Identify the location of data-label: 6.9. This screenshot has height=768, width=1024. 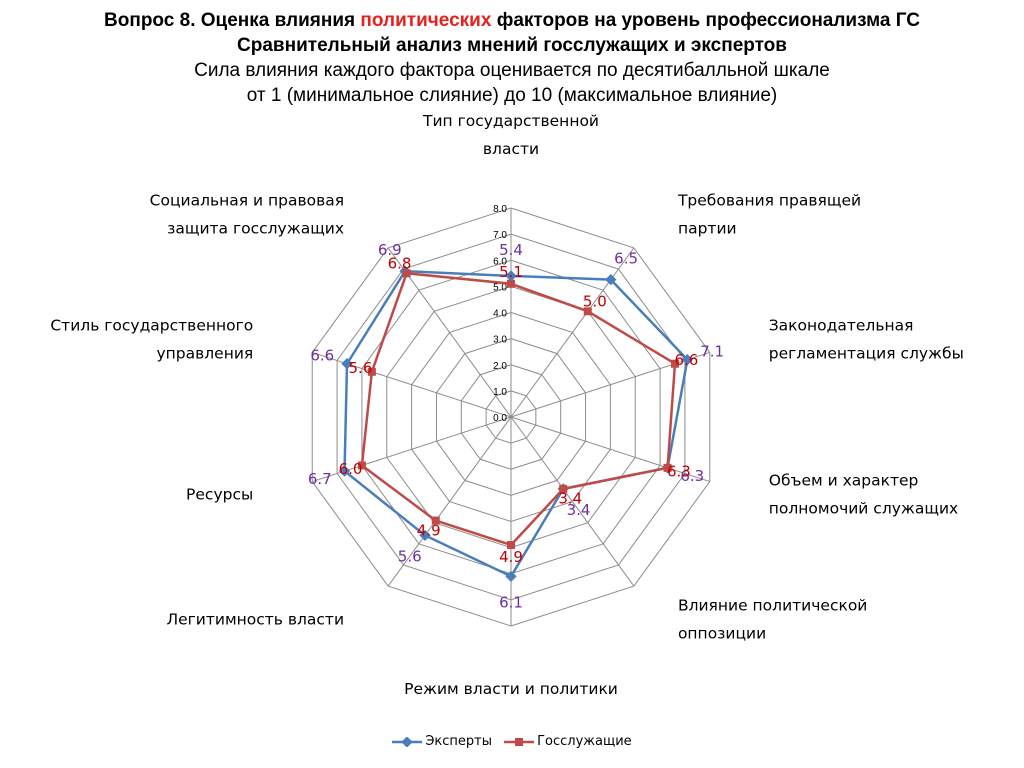
(390, 250).